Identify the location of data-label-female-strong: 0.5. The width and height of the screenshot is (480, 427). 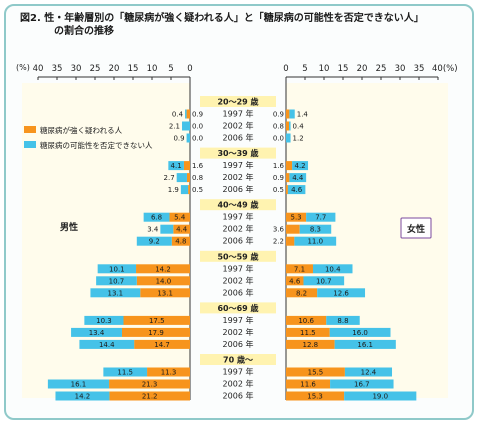
(278, 190).